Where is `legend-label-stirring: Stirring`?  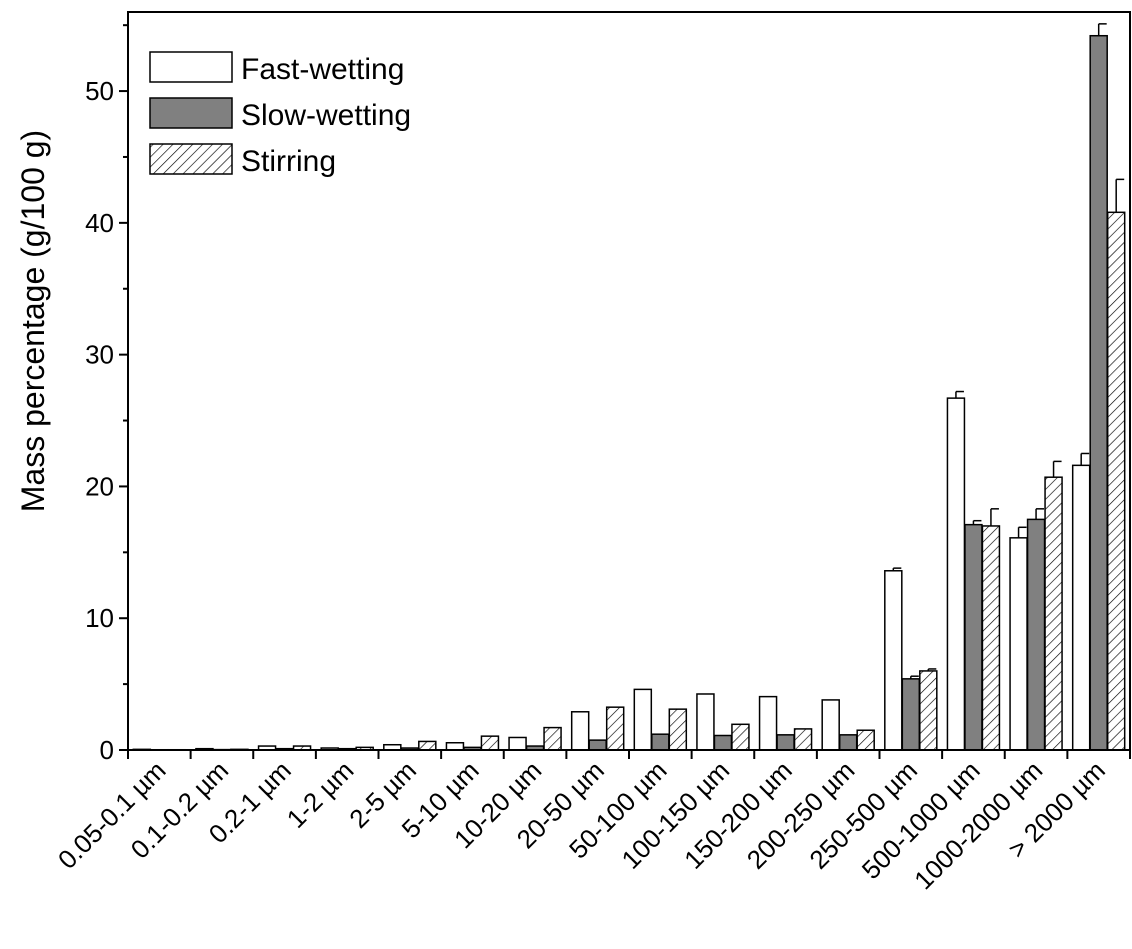 legend-label-stirring: Stirring is located at coordinates (288, 161).